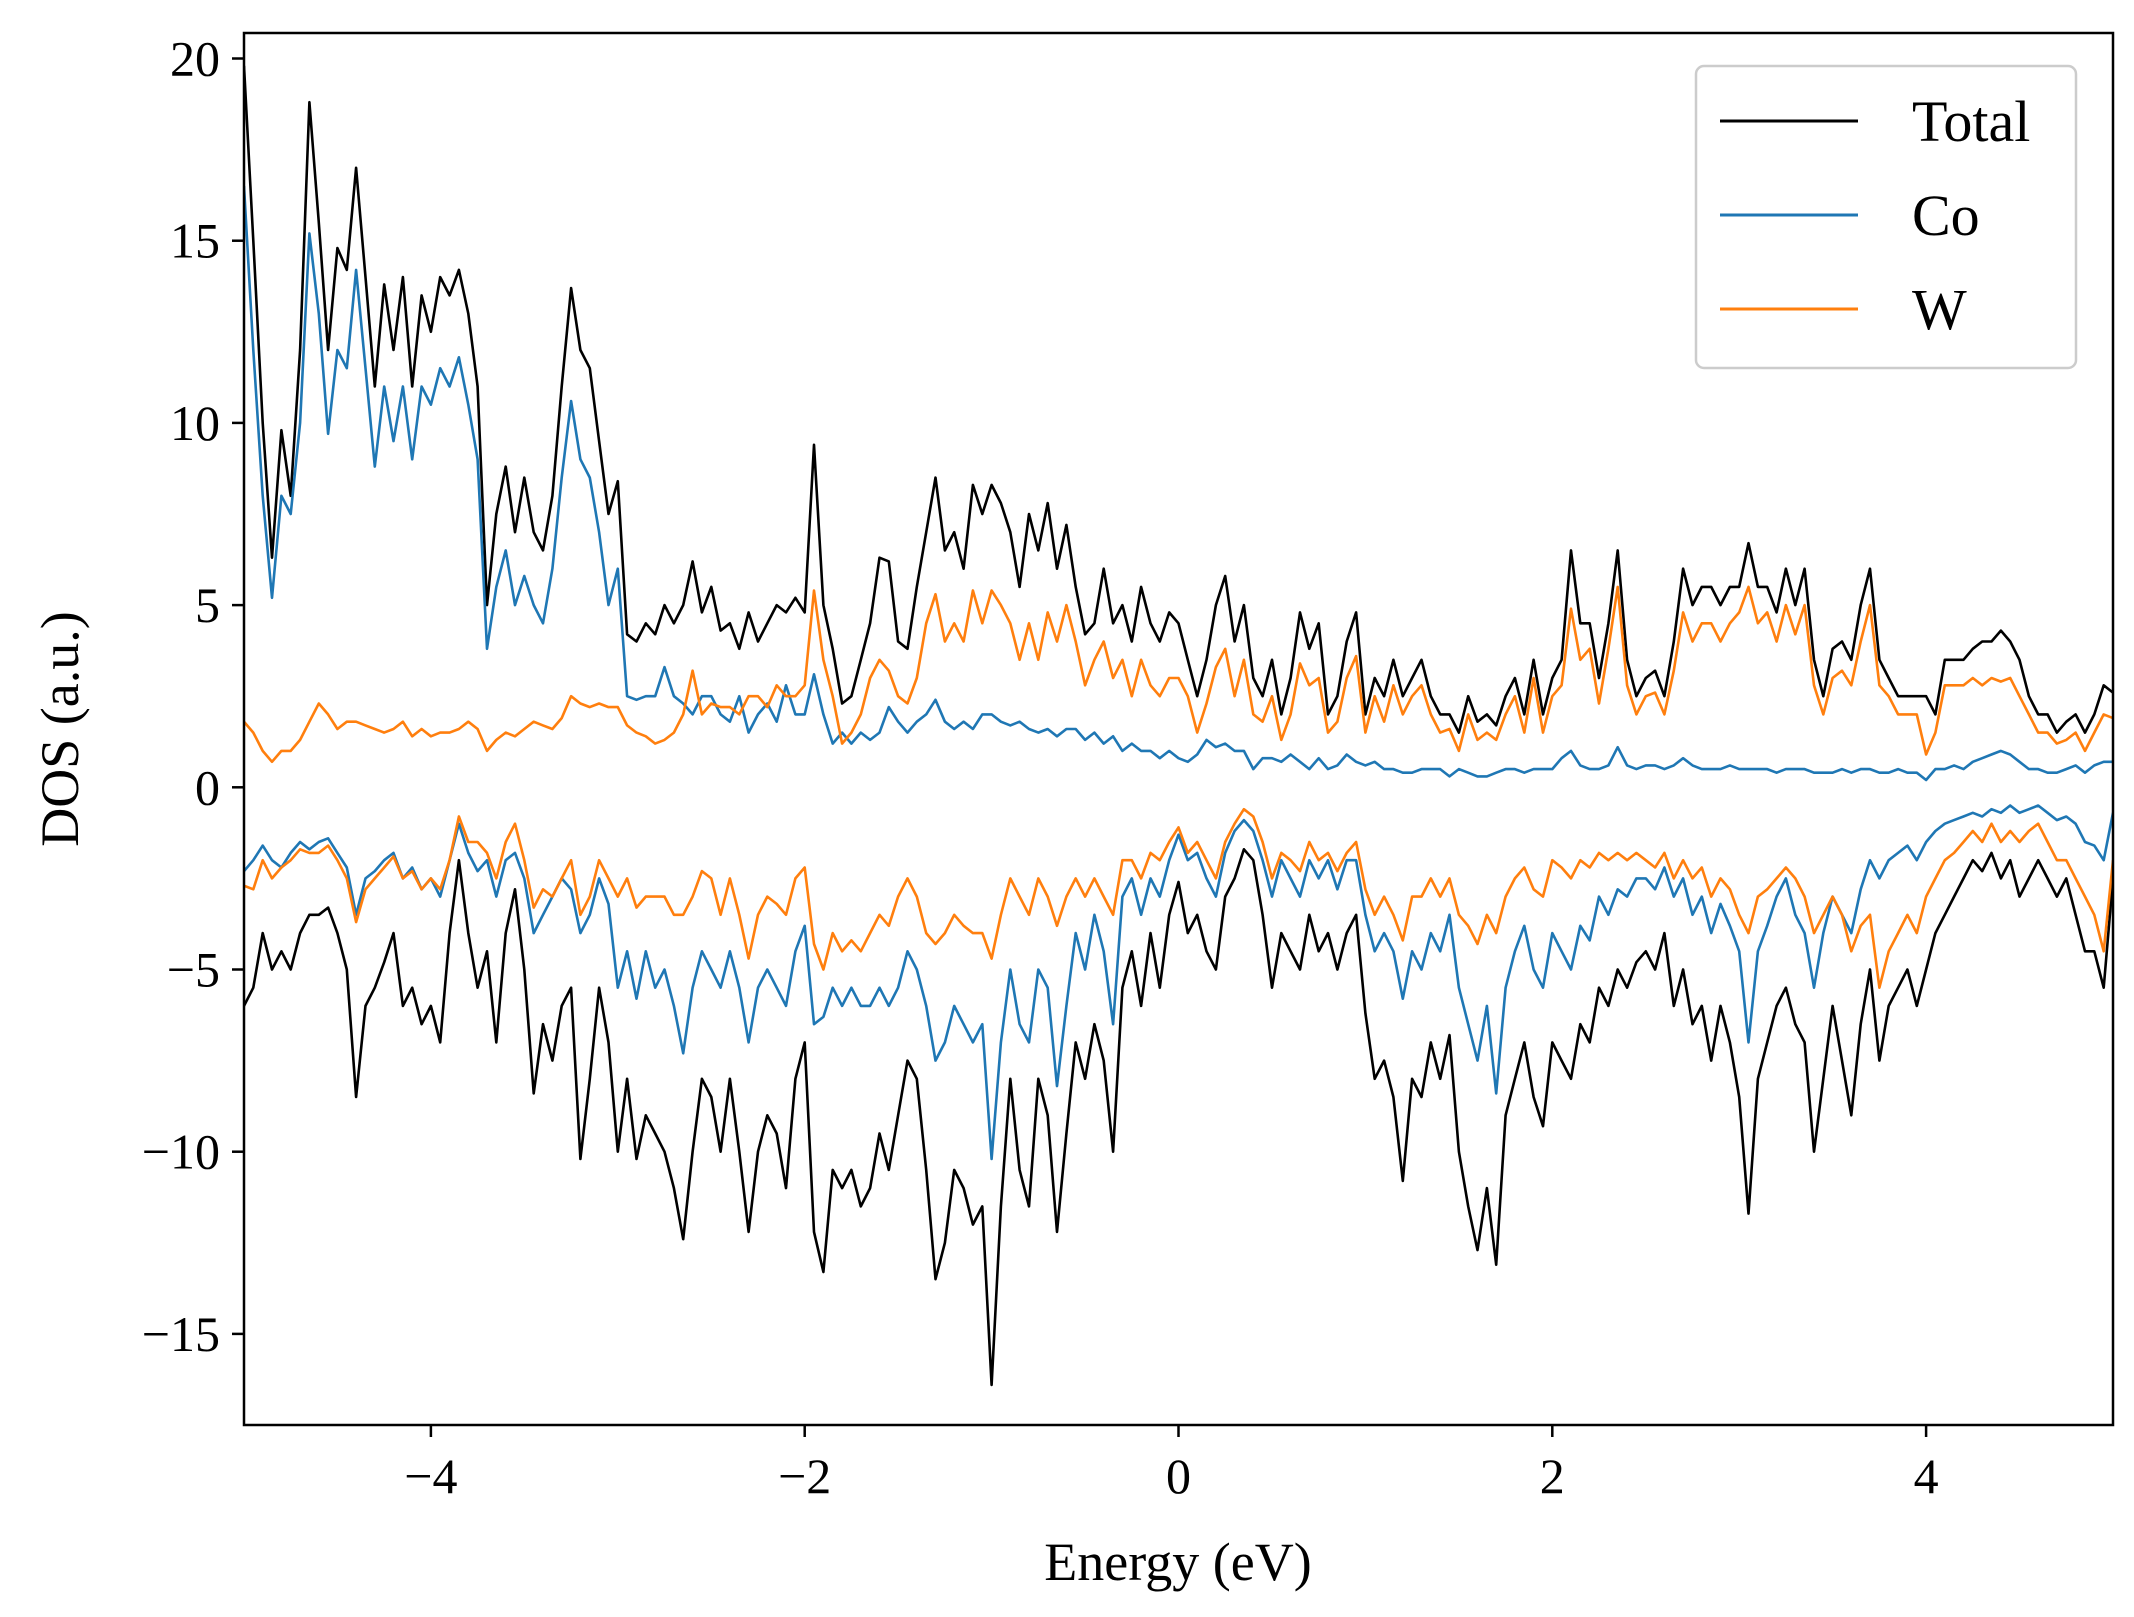 The image size is (2134, 1617). Describe the element at coordinates (1939, 309) in the screenshot. I see `legend-label-w: W` at that location.